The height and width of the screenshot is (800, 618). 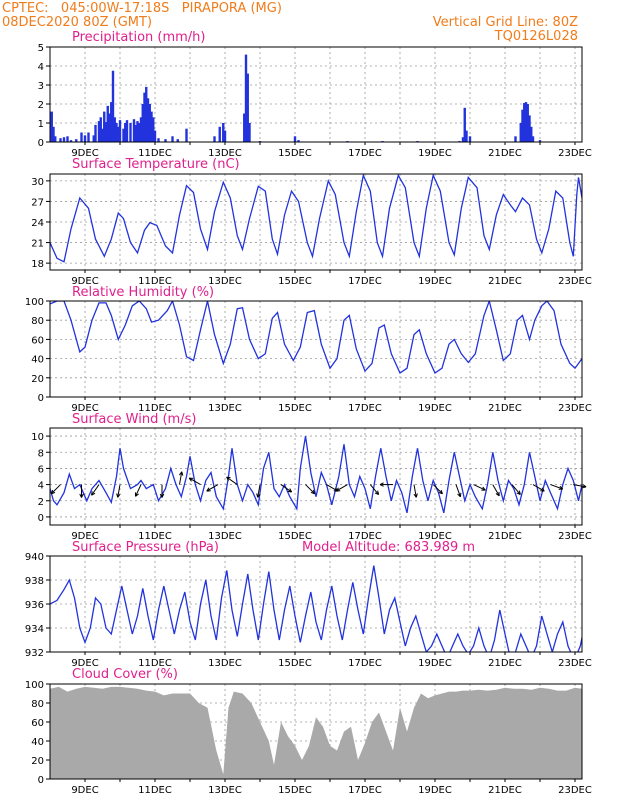 I want to click on precipitation-xtick-label-2: 13DEC, so click(x=225, y=153).